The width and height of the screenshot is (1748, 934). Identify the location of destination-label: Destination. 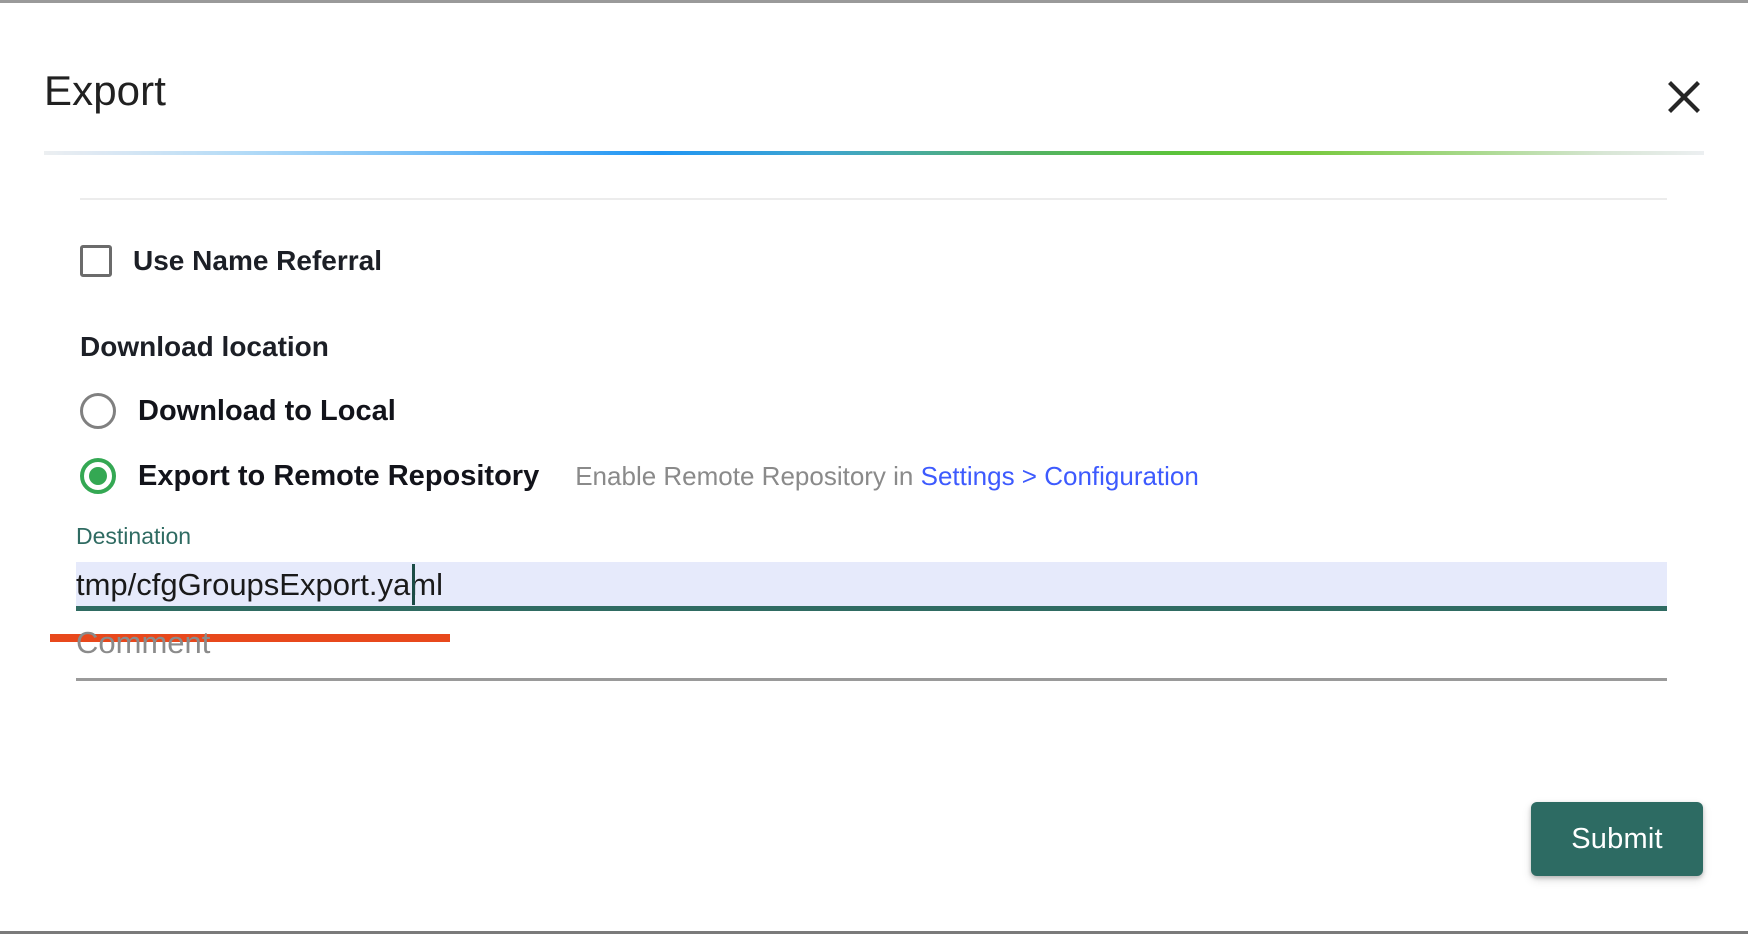
(134, 536).